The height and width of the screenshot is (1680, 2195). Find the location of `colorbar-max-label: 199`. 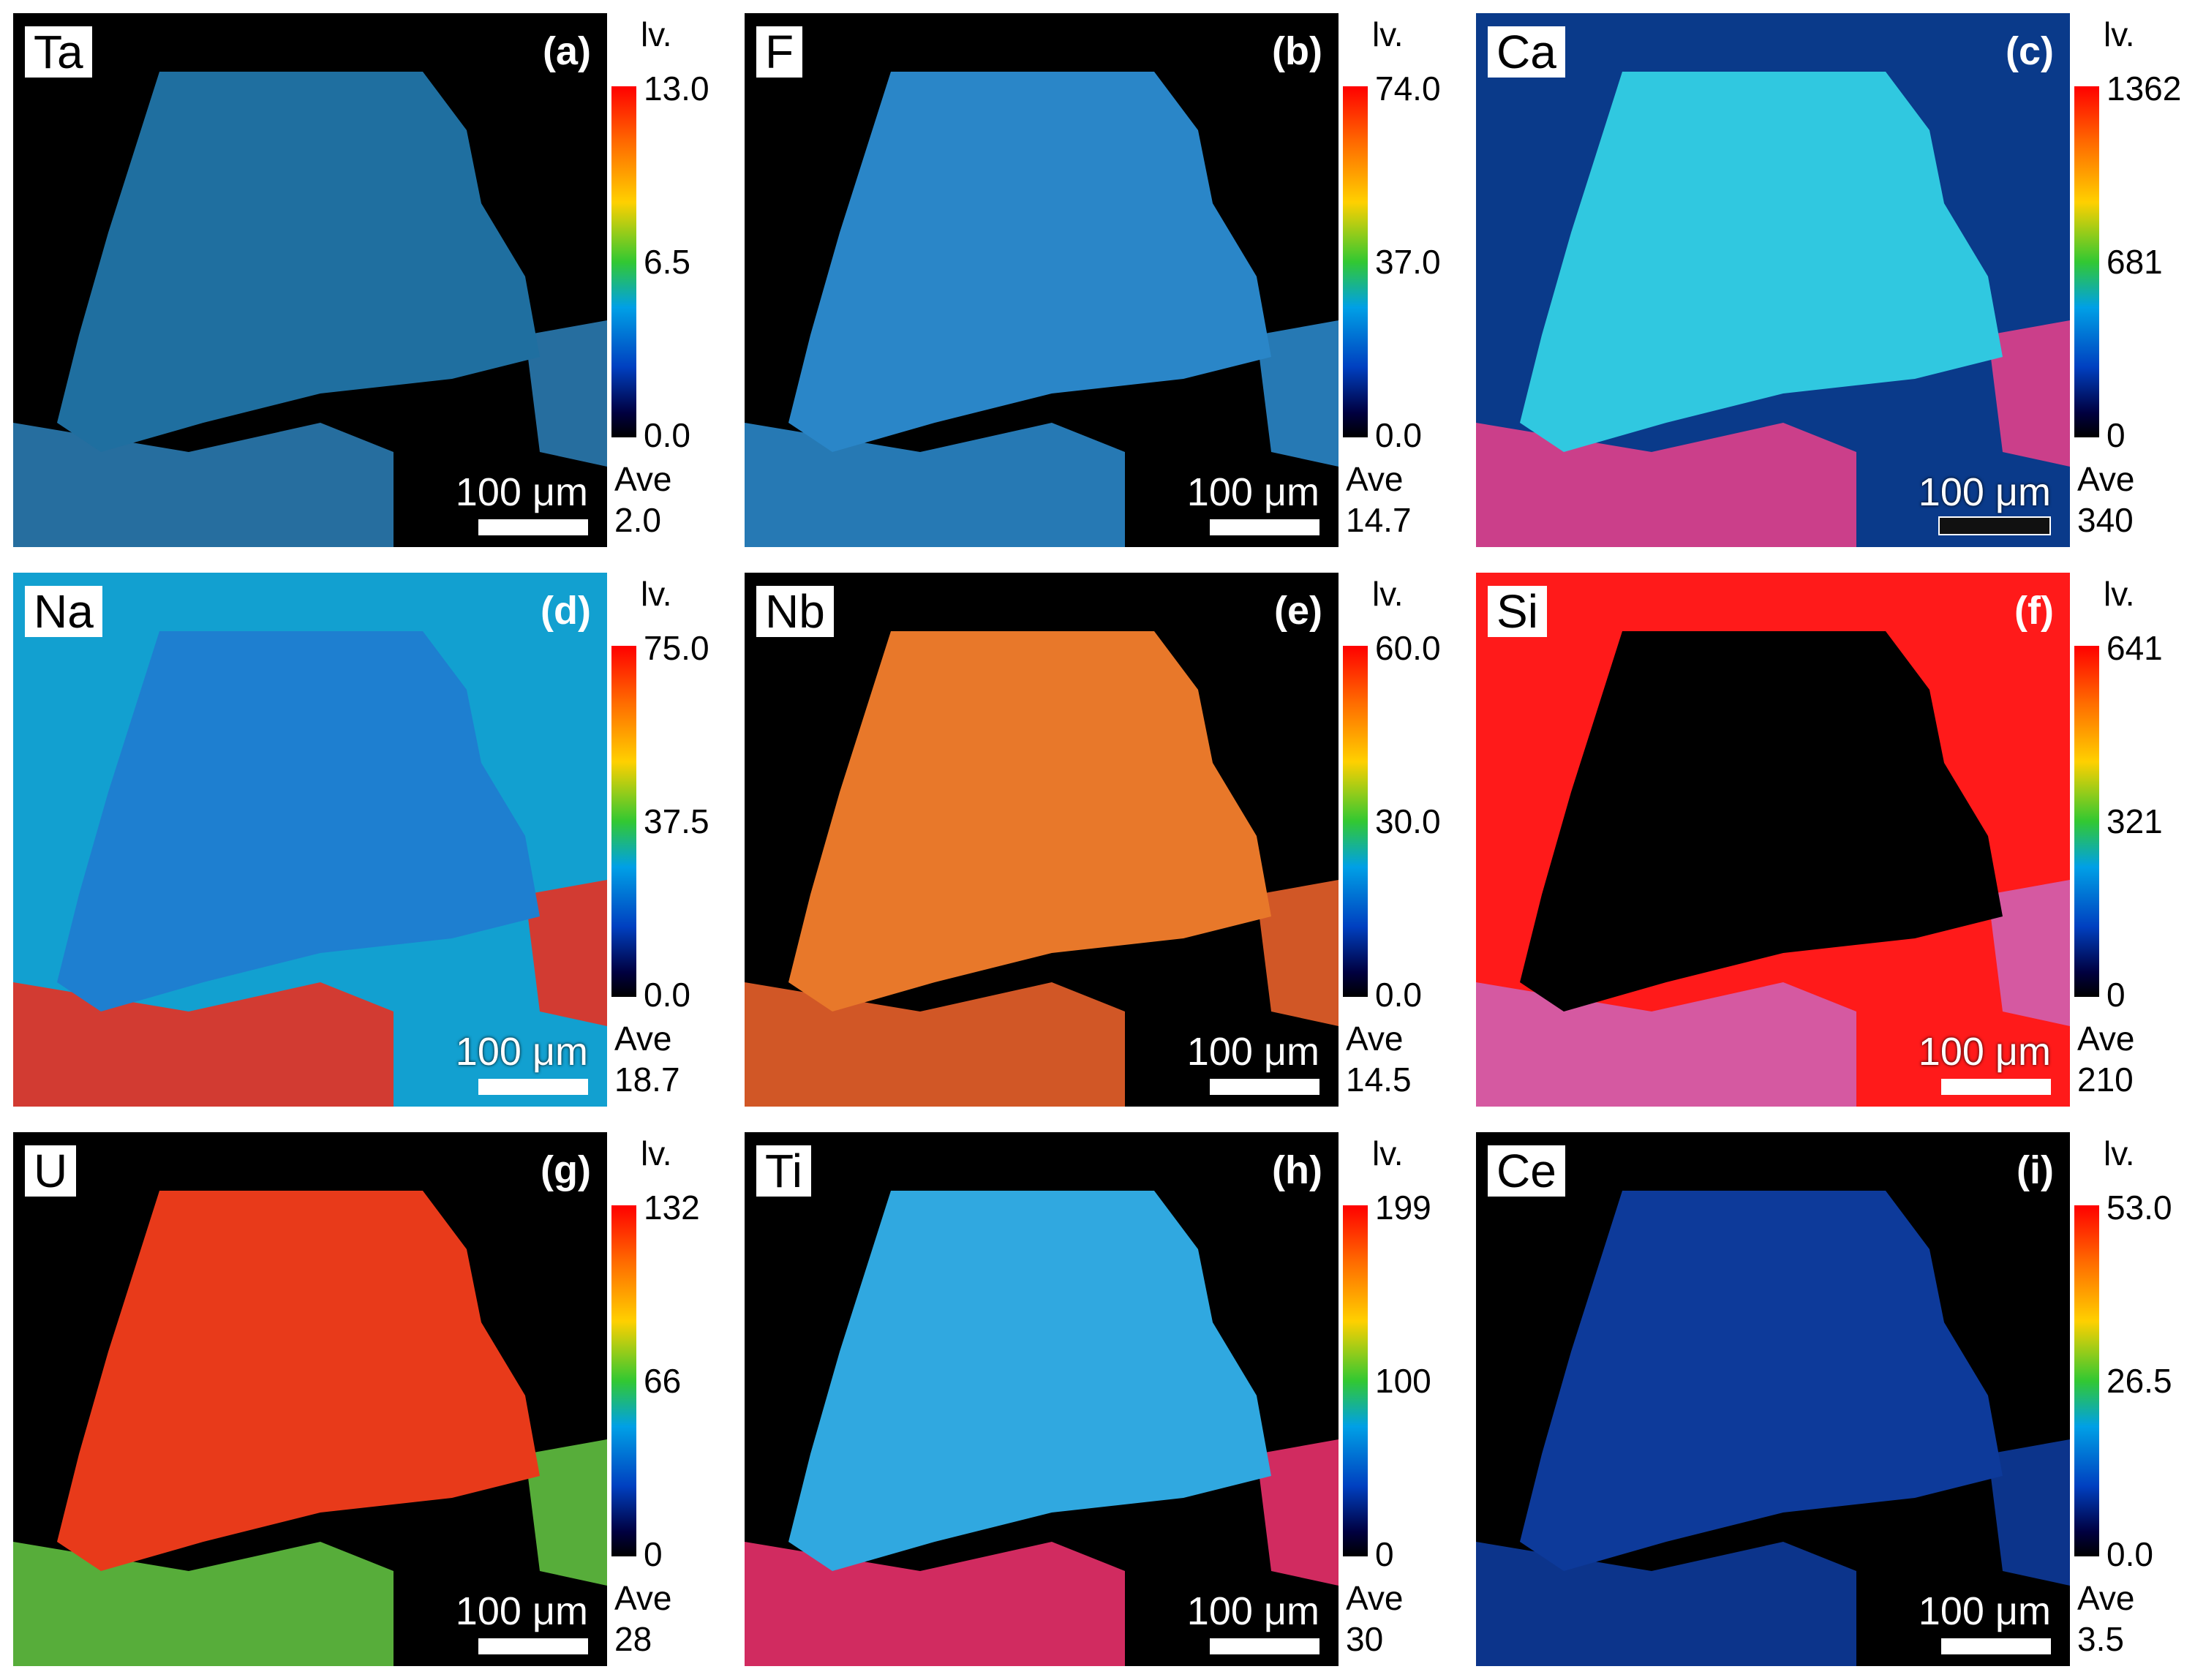

colorbar-max-label: 199 is located at coordinates (1403, 1208).